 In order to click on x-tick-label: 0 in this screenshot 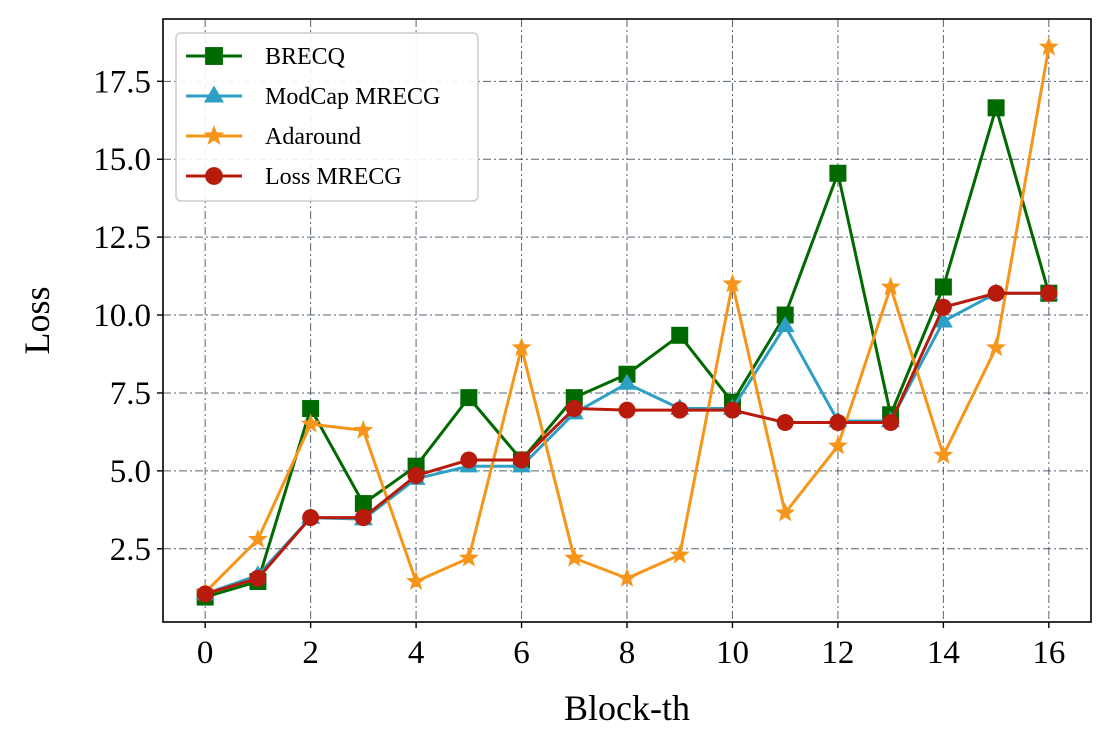, I will do `click(205, 653)`.